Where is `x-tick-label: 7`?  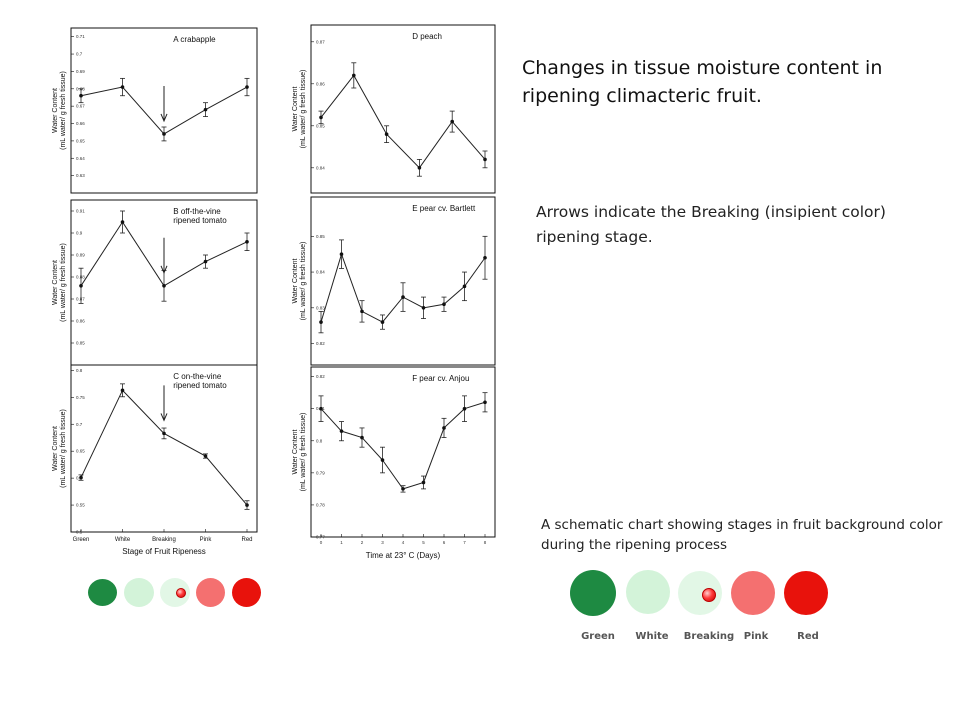
x-tick-label: 7 is located at coordinates (464, 542).